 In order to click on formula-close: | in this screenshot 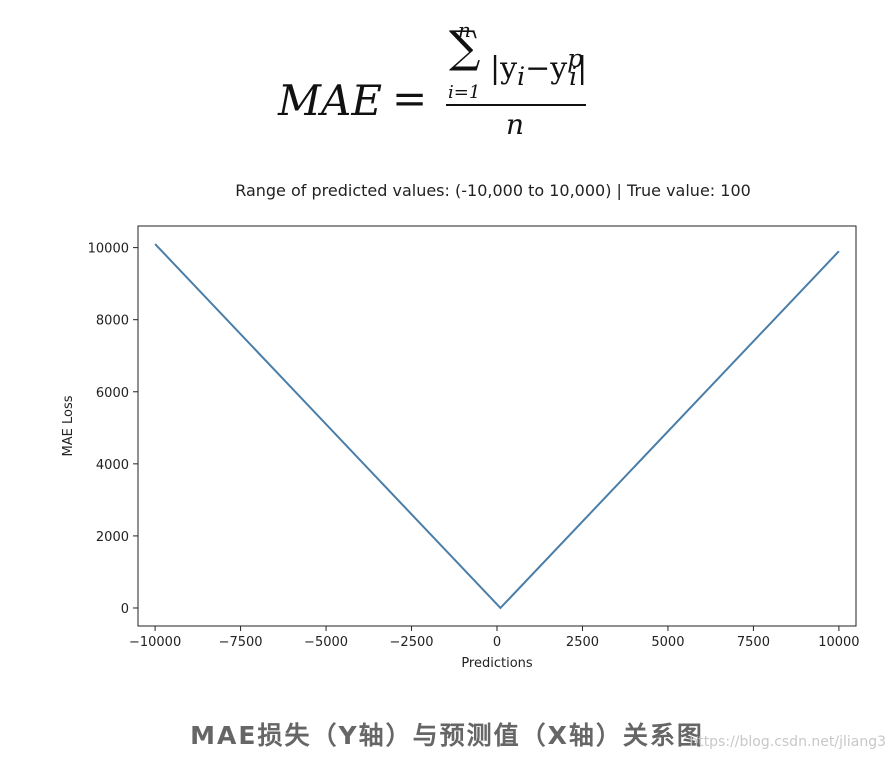, I will do `click(582, 68)`.